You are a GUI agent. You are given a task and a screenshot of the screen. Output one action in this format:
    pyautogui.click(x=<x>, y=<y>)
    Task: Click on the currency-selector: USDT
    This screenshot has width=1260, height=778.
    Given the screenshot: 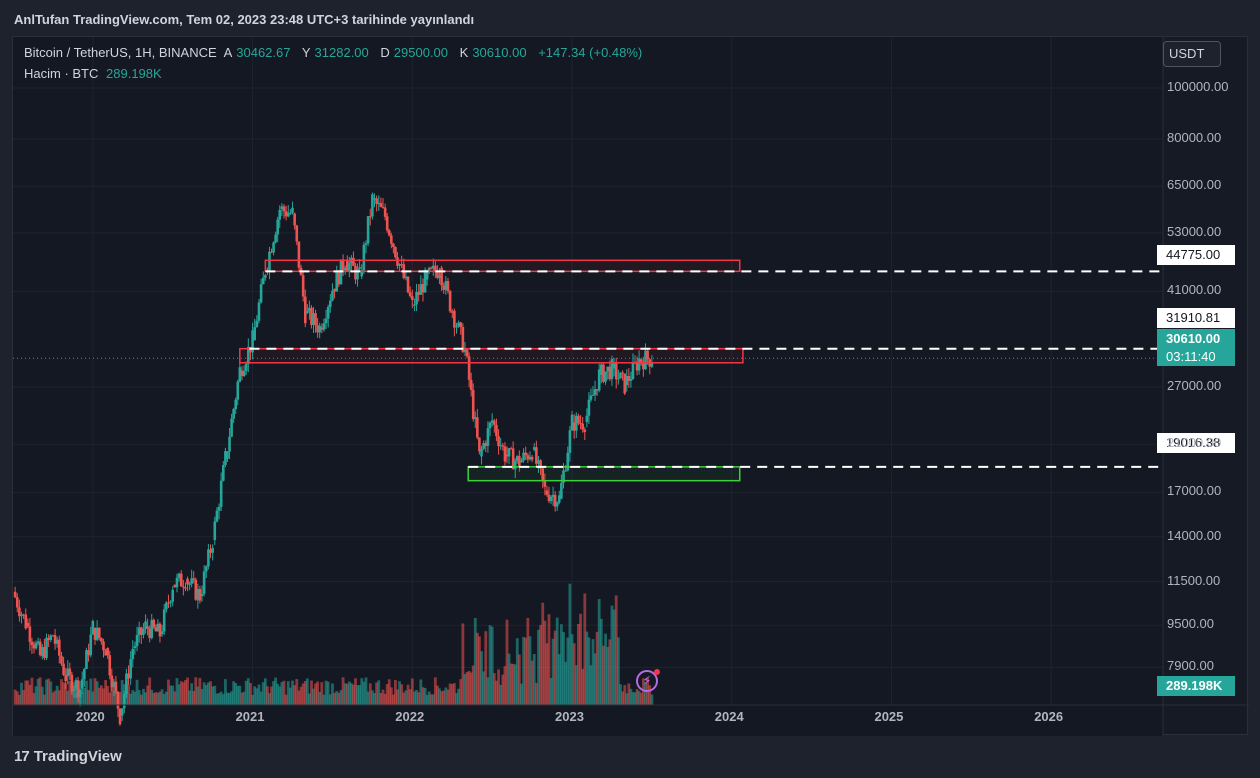 What is the action you would take?
    pyautogui.click(x=1192, y=54)
    